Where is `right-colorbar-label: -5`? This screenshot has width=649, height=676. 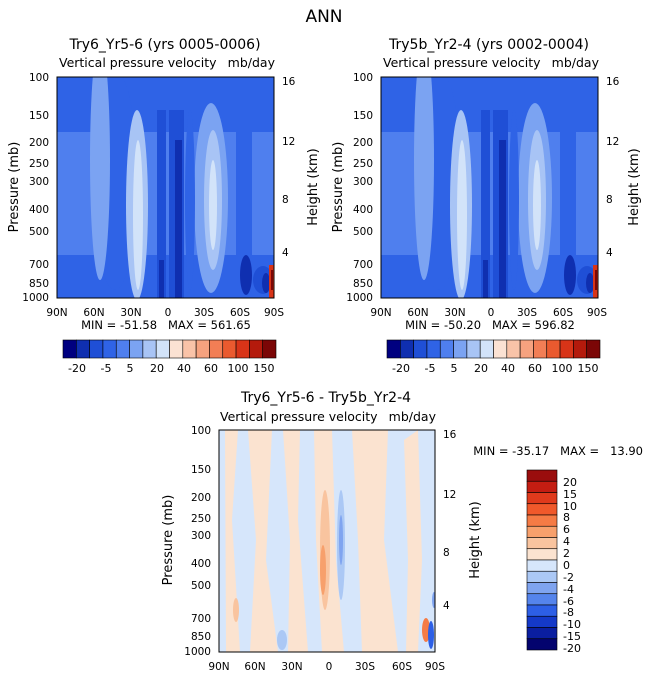
right-colorbar-label: -5 is located at coordinates (430, 368).